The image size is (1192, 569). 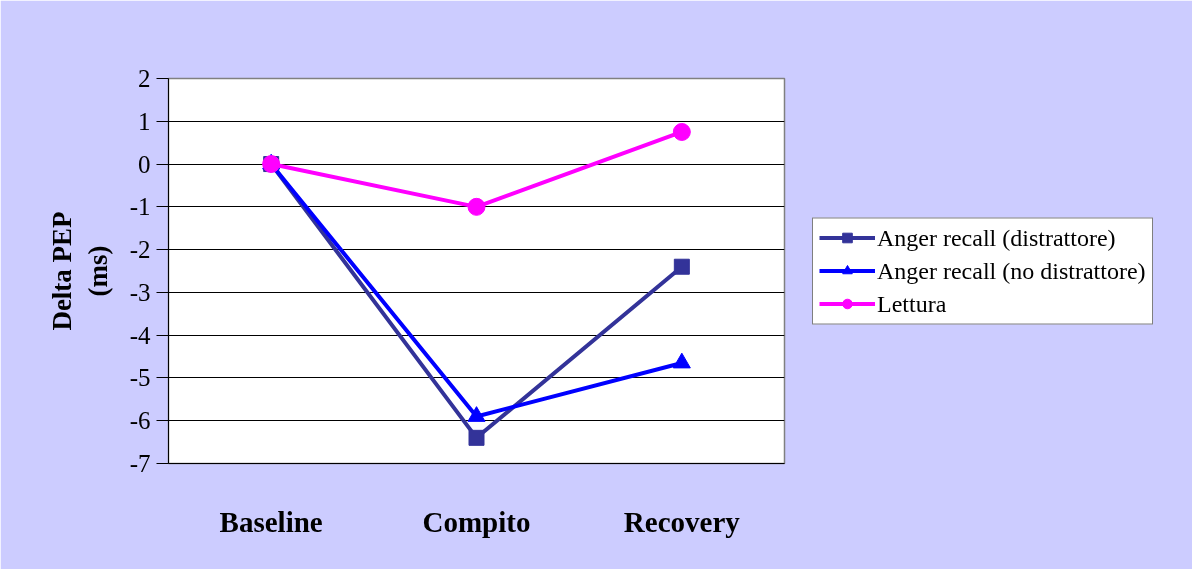 I want to click on x-tick-label: Baseline, so click(x=271, y=521).